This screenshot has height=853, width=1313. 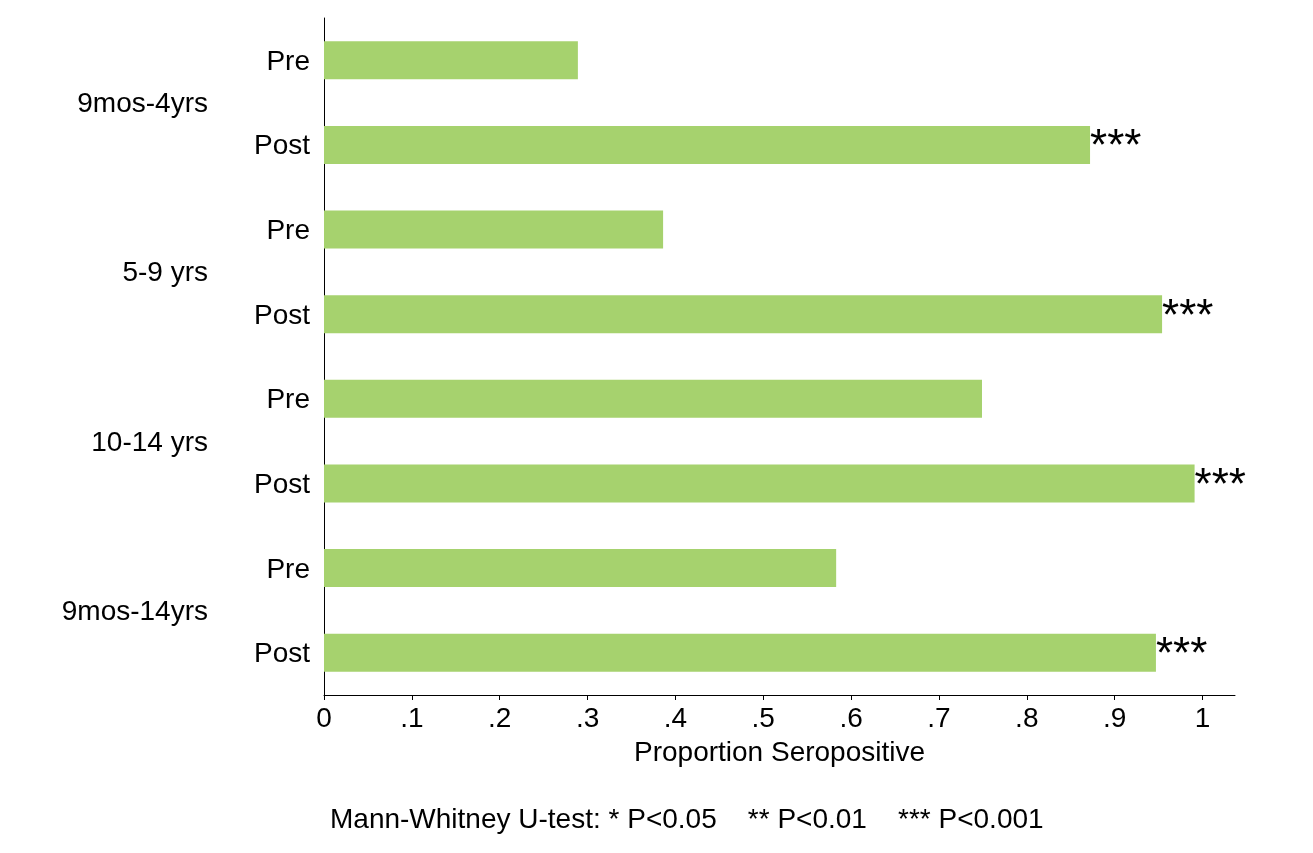 What do you see at coordinates (500, 717) in the screenshot?
I see `x-tick-label: .2` at bounding box center [500, 717].